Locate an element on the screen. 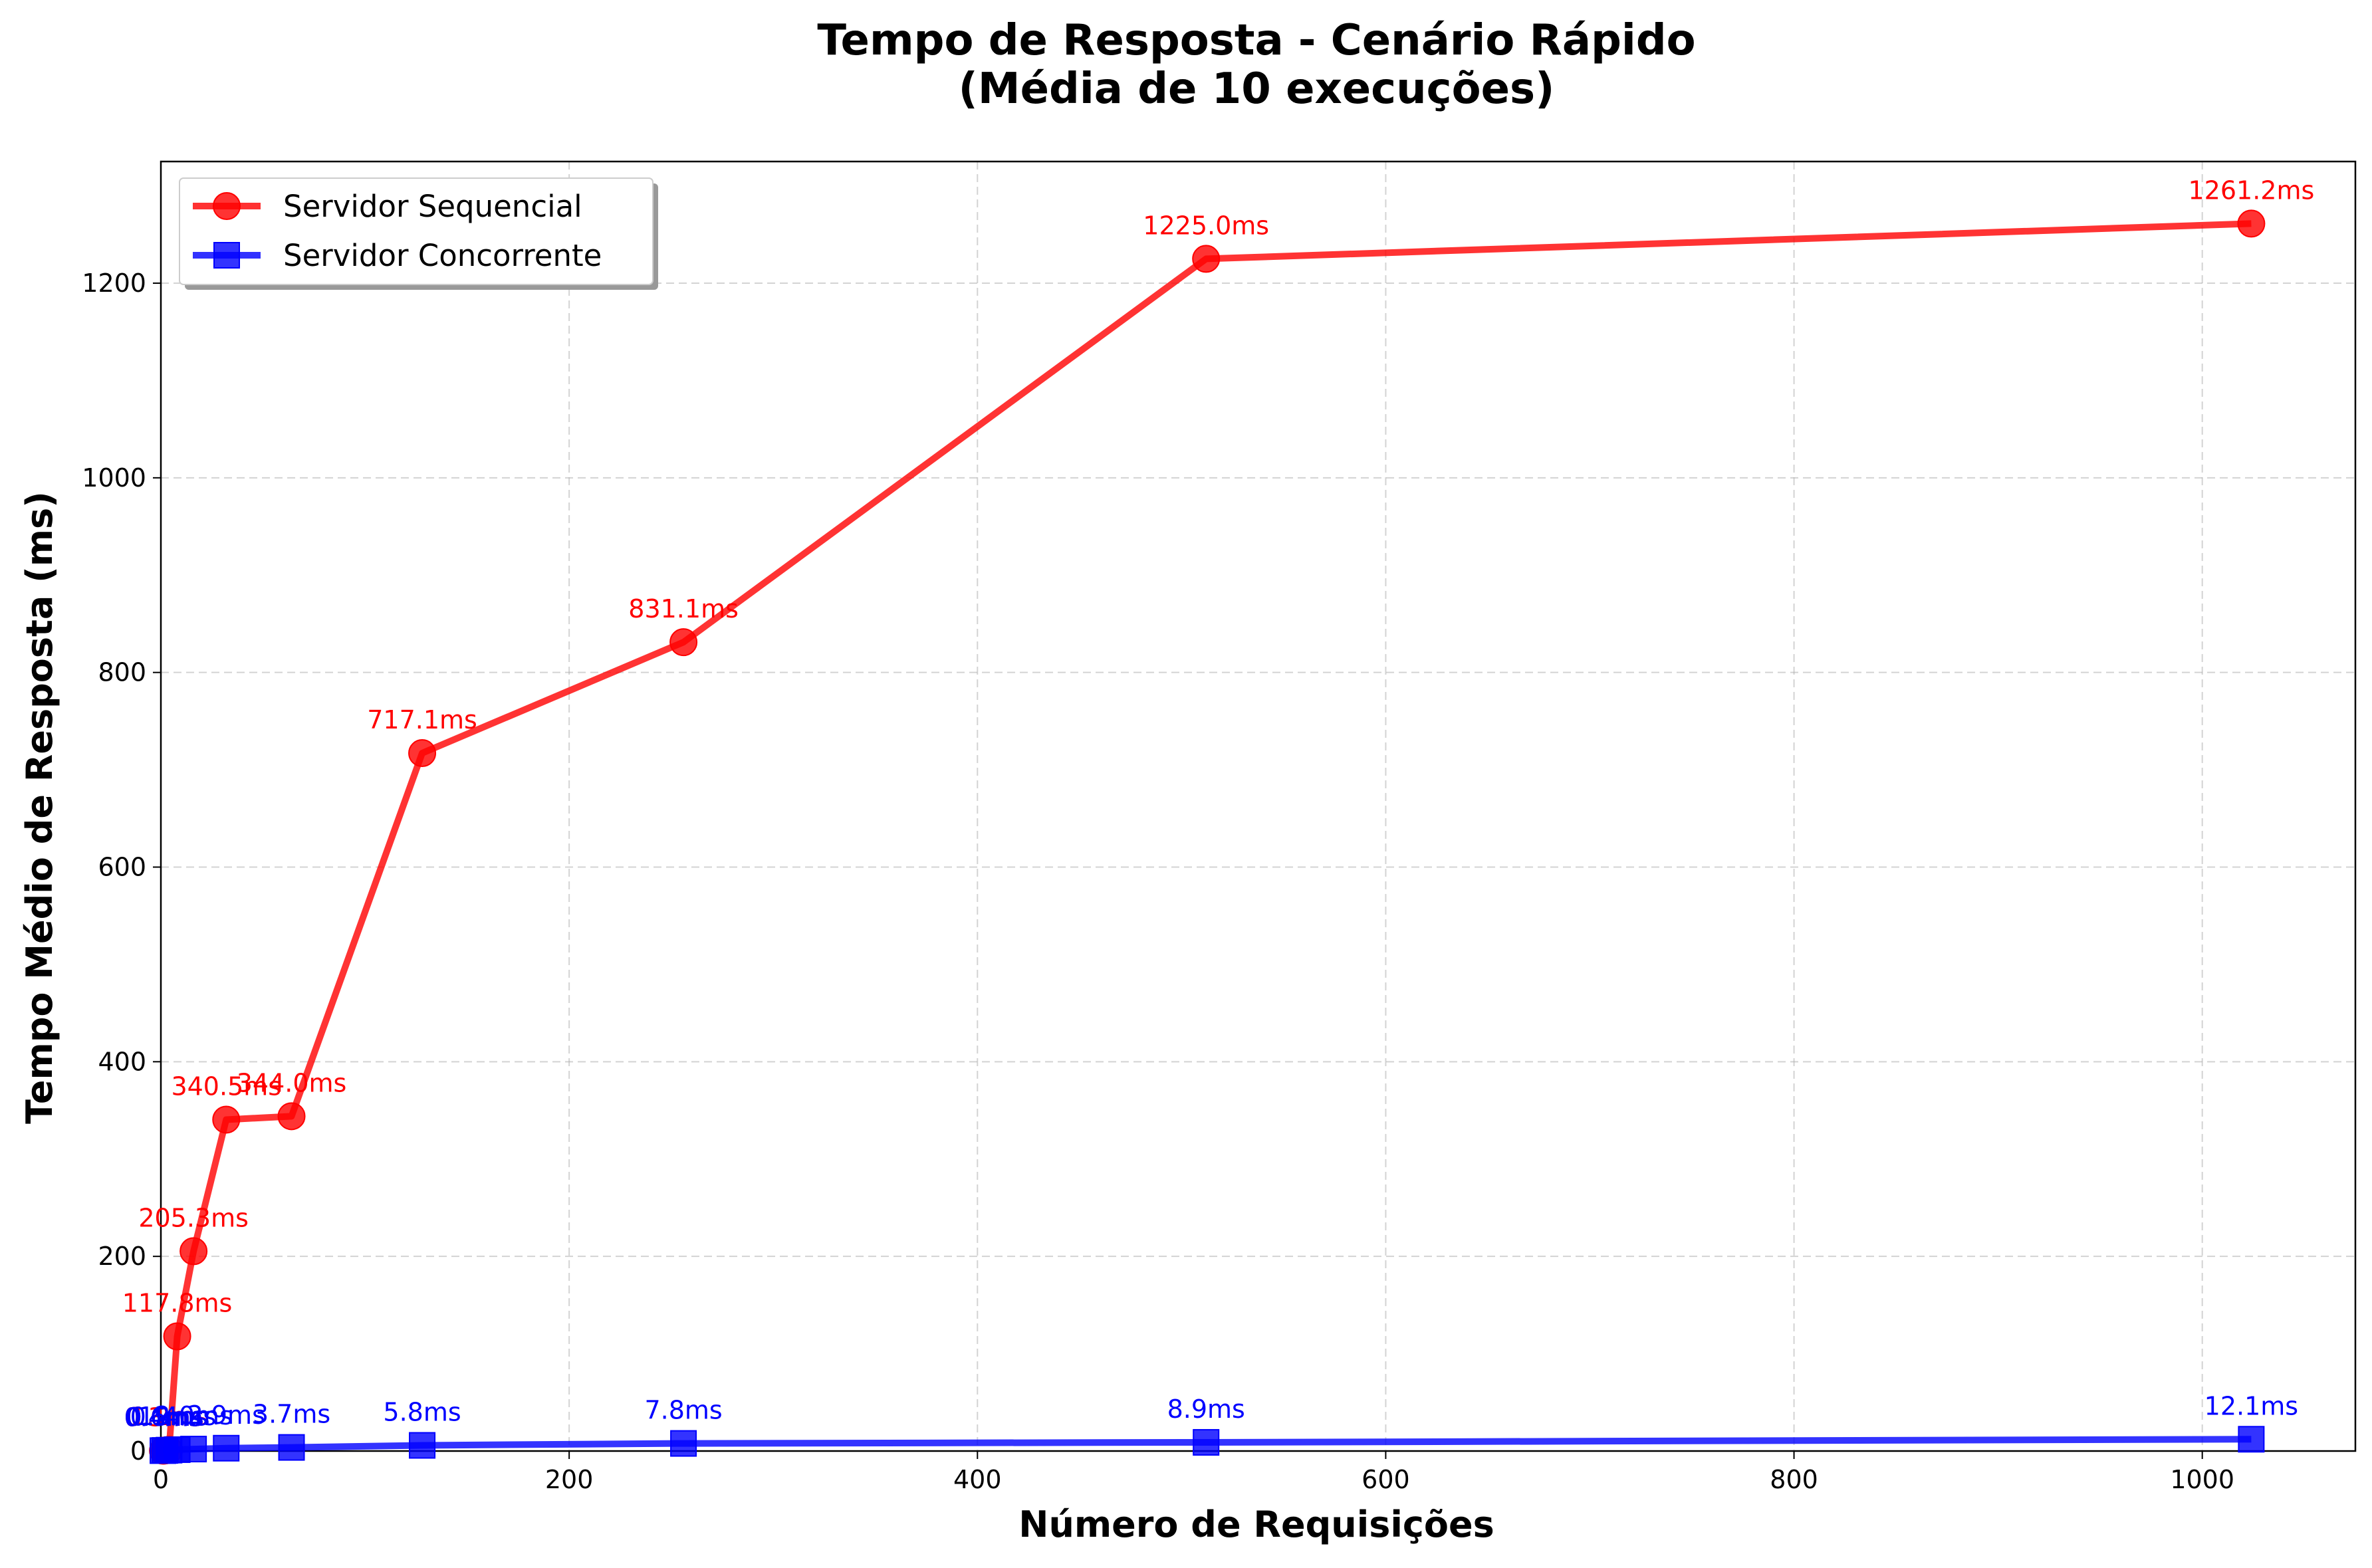  data-label: 1261.2ms is located at coordinates (2252, 190).